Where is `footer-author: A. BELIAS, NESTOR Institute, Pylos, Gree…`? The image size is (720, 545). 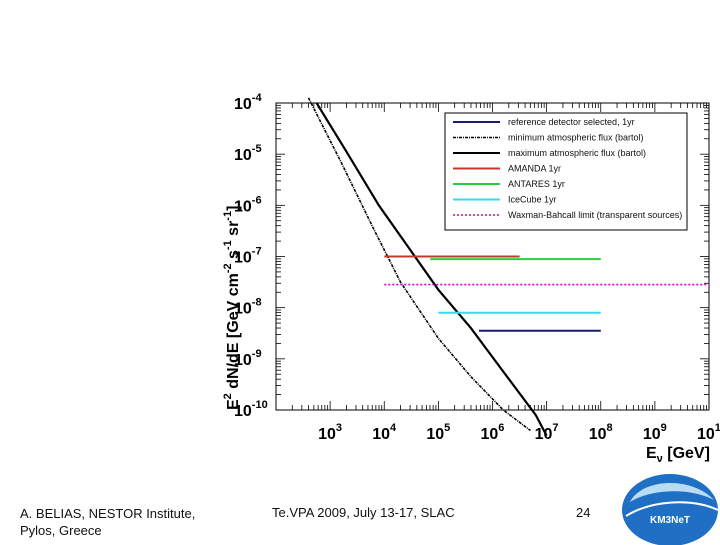
footer-author: A. BELIAS, NESTOR Institute, Pylos, Gree… is located at coordinates (107, 522).